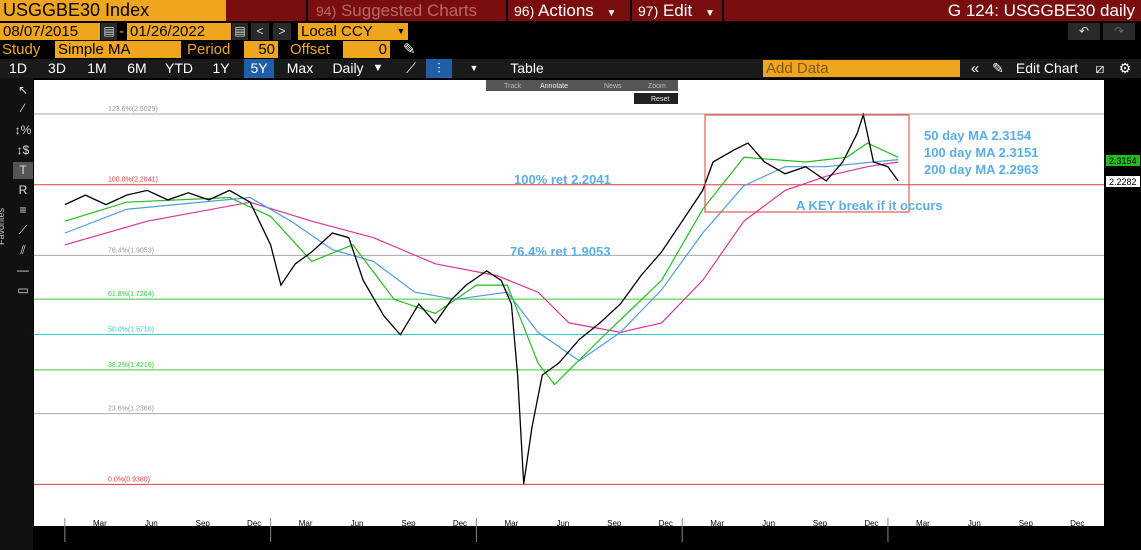  What do you see at coordinates (179, 31) in the screenshot?
I see `end-date-field: 01/26/2022` at bounding box center [179, 31].